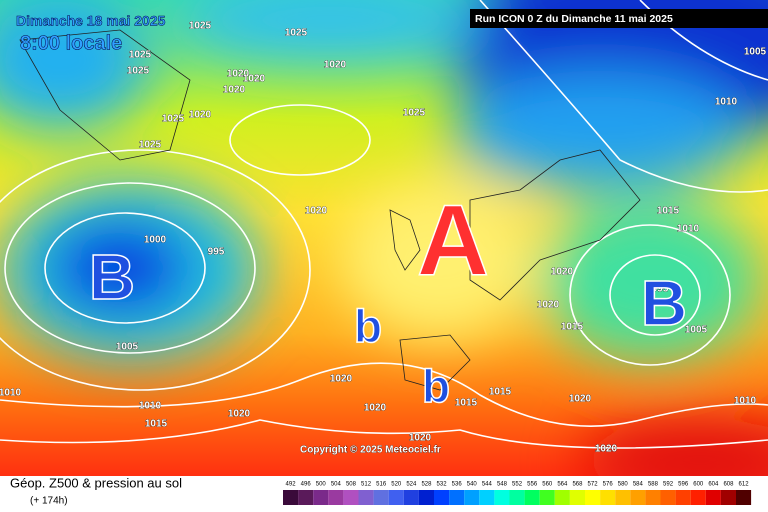 Image resolution: width=768 pixels, height=512 pixels. What do you see at coordinates (744, 485) in the screenshot?
I see `scale-label: 612` at bounding box center [744, 485].